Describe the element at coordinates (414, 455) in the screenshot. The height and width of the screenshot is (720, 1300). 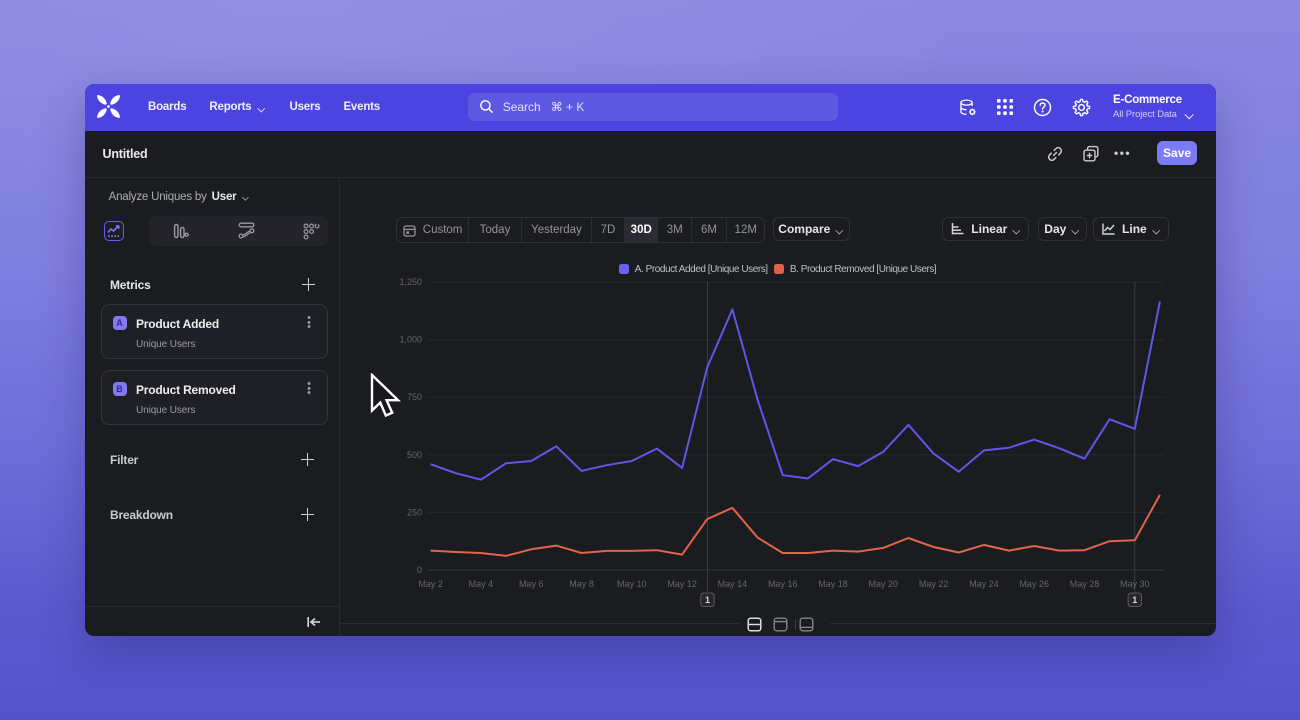
I see `svg-text: 500` at that location.